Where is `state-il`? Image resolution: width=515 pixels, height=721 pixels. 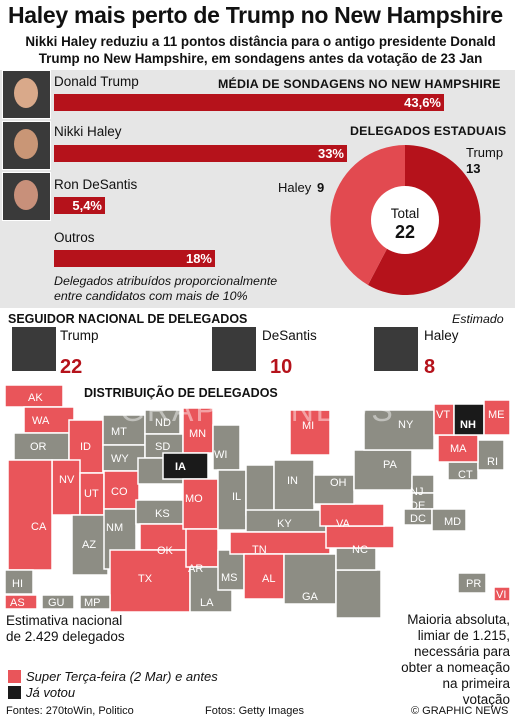 state-il is located at coordinates (232, 500).